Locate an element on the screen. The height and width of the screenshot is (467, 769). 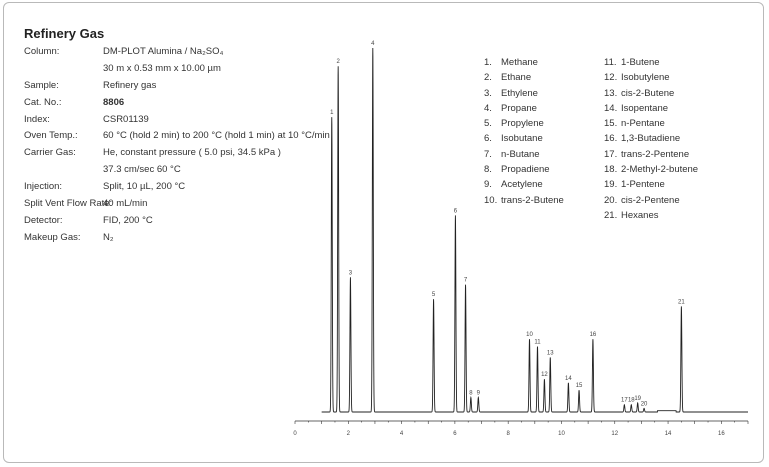
condition-label: Cat. No.: is located at coordinates (43, 102).